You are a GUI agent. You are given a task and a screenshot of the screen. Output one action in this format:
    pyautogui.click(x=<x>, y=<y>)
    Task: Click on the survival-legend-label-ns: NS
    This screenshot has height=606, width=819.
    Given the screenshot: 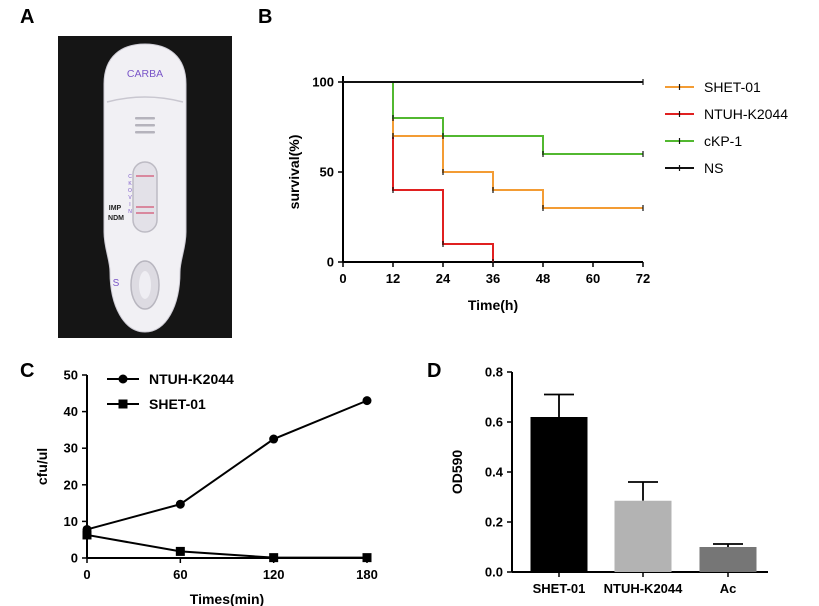 What is the action you would take?
    pyautogui.click(x=713, y=168)
    